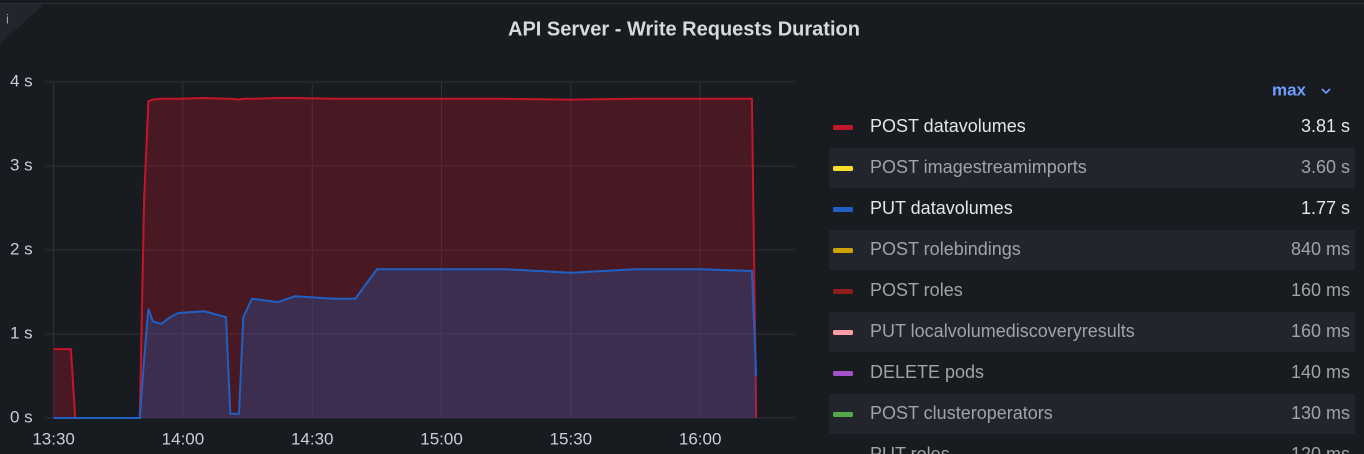 This screenshot has width=1364, height=454. I want to click on y-tick-label: 2 s, so click(21, 248).